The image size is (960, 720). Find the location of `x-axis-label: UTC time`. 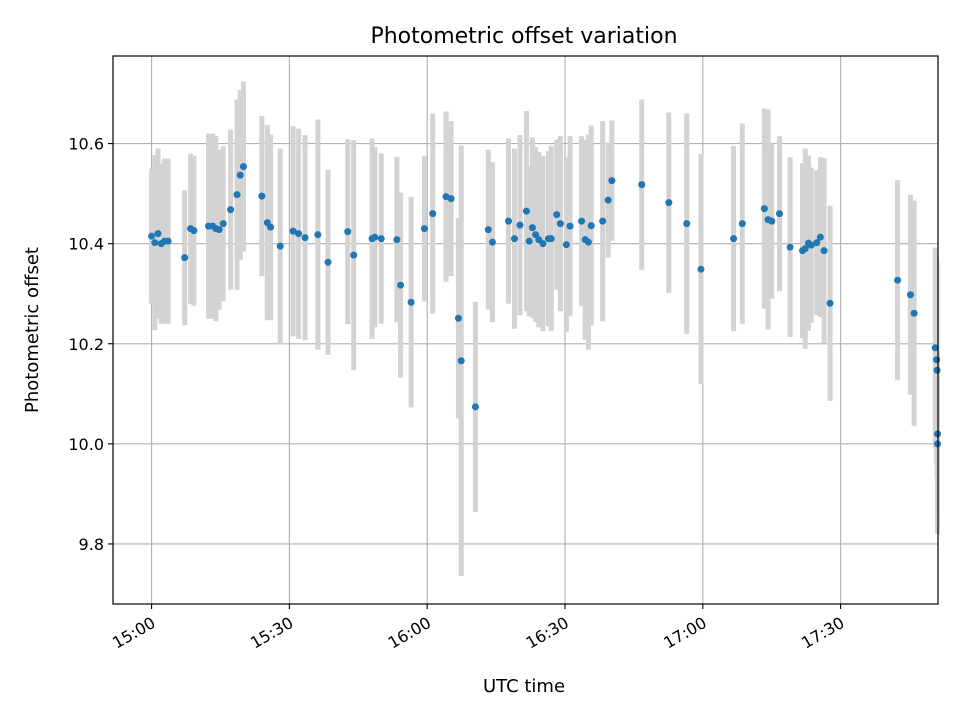

x-axis-label: UTC time is located at coordinates (524, 686).